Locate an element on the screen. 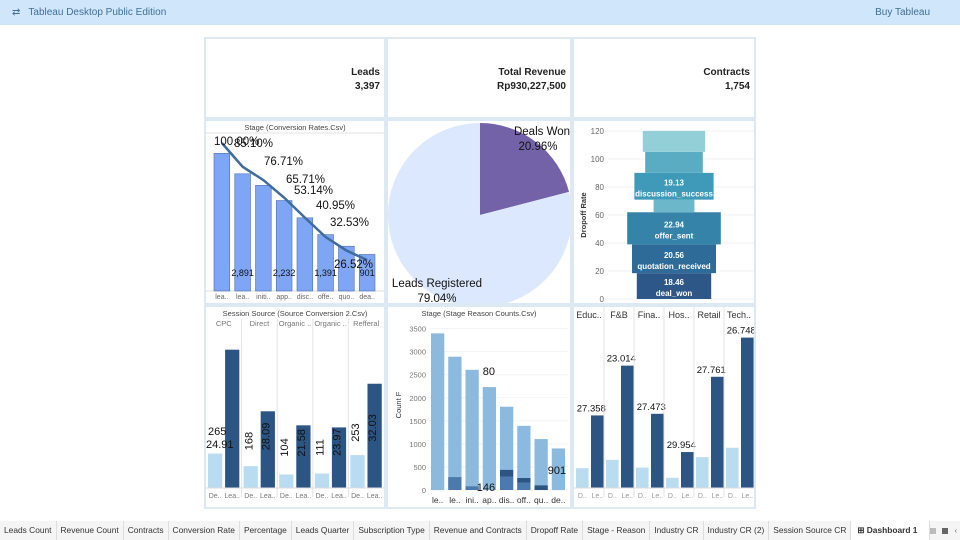  annotation: 146 is located at coordinates (486, 488).